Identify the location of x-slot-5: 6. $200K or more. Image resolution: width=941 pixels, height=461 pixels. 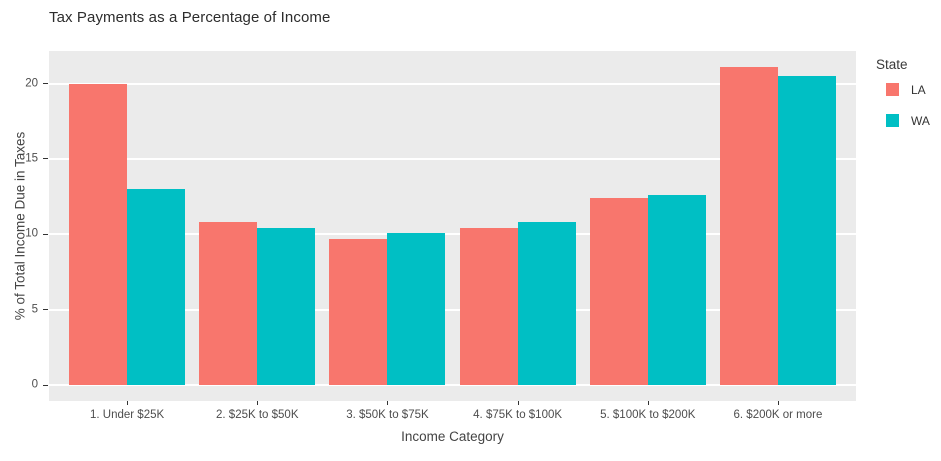
(778, 414).